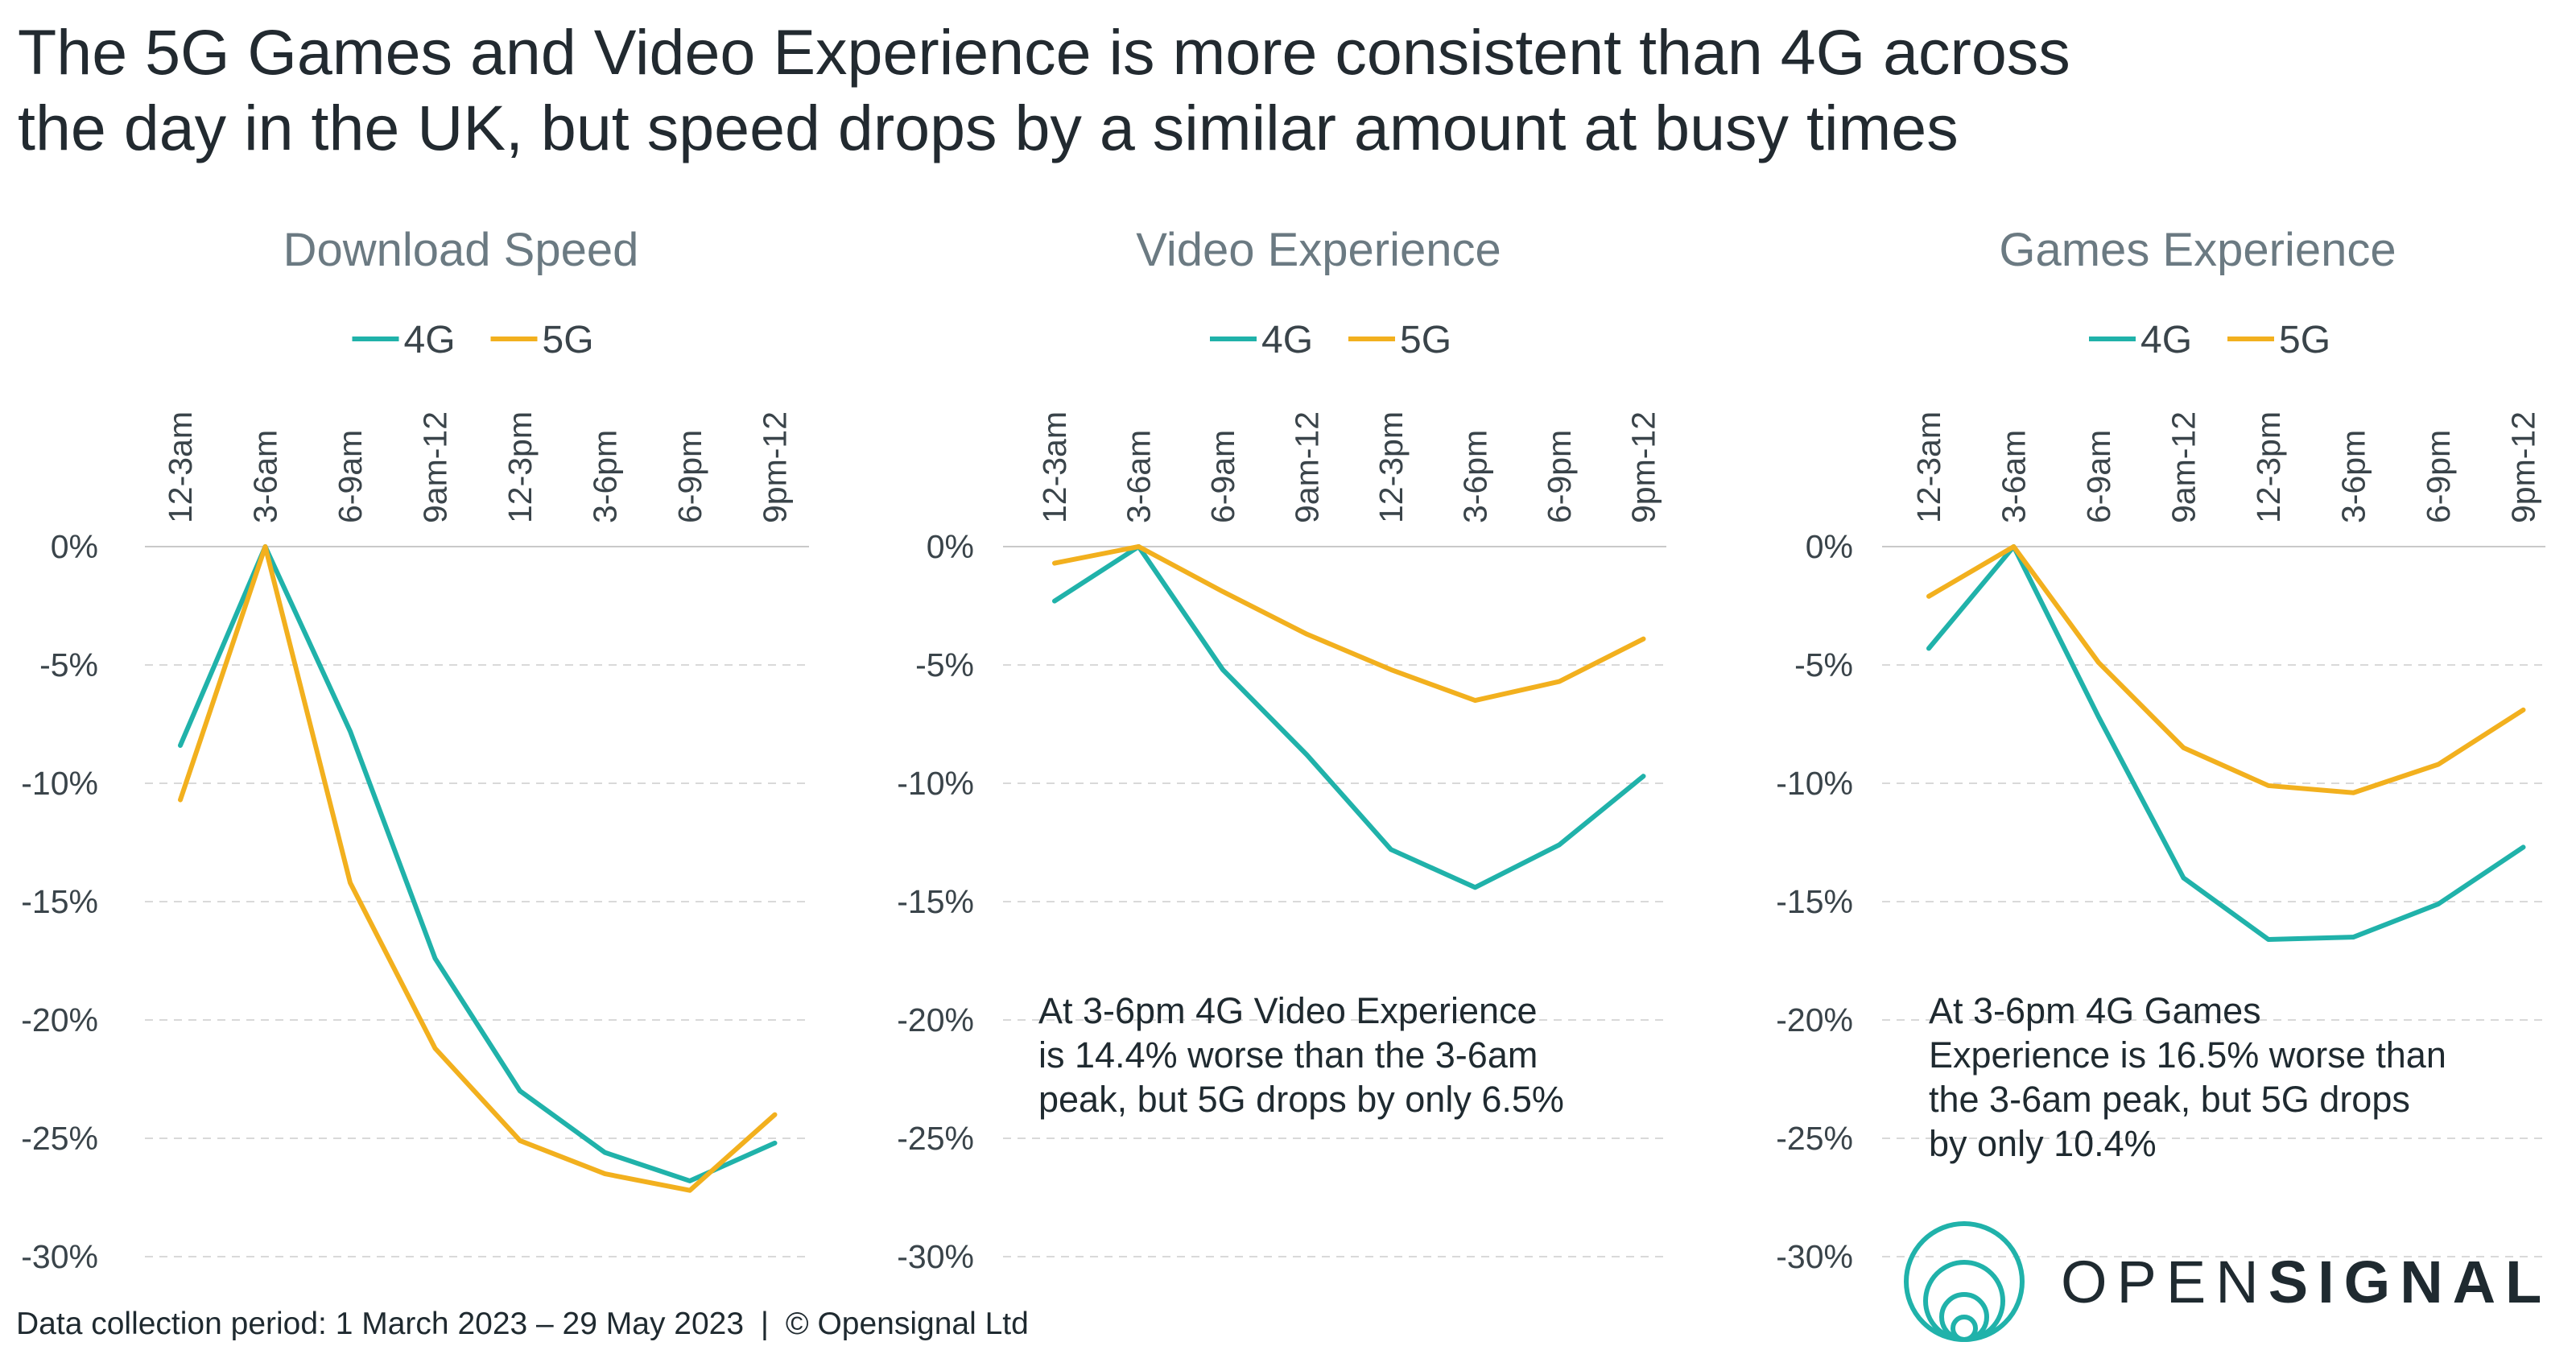 The image size is (2576, 1346). I want to click on games-annotation-line: by only 10.4%, so click(2187, 1143).